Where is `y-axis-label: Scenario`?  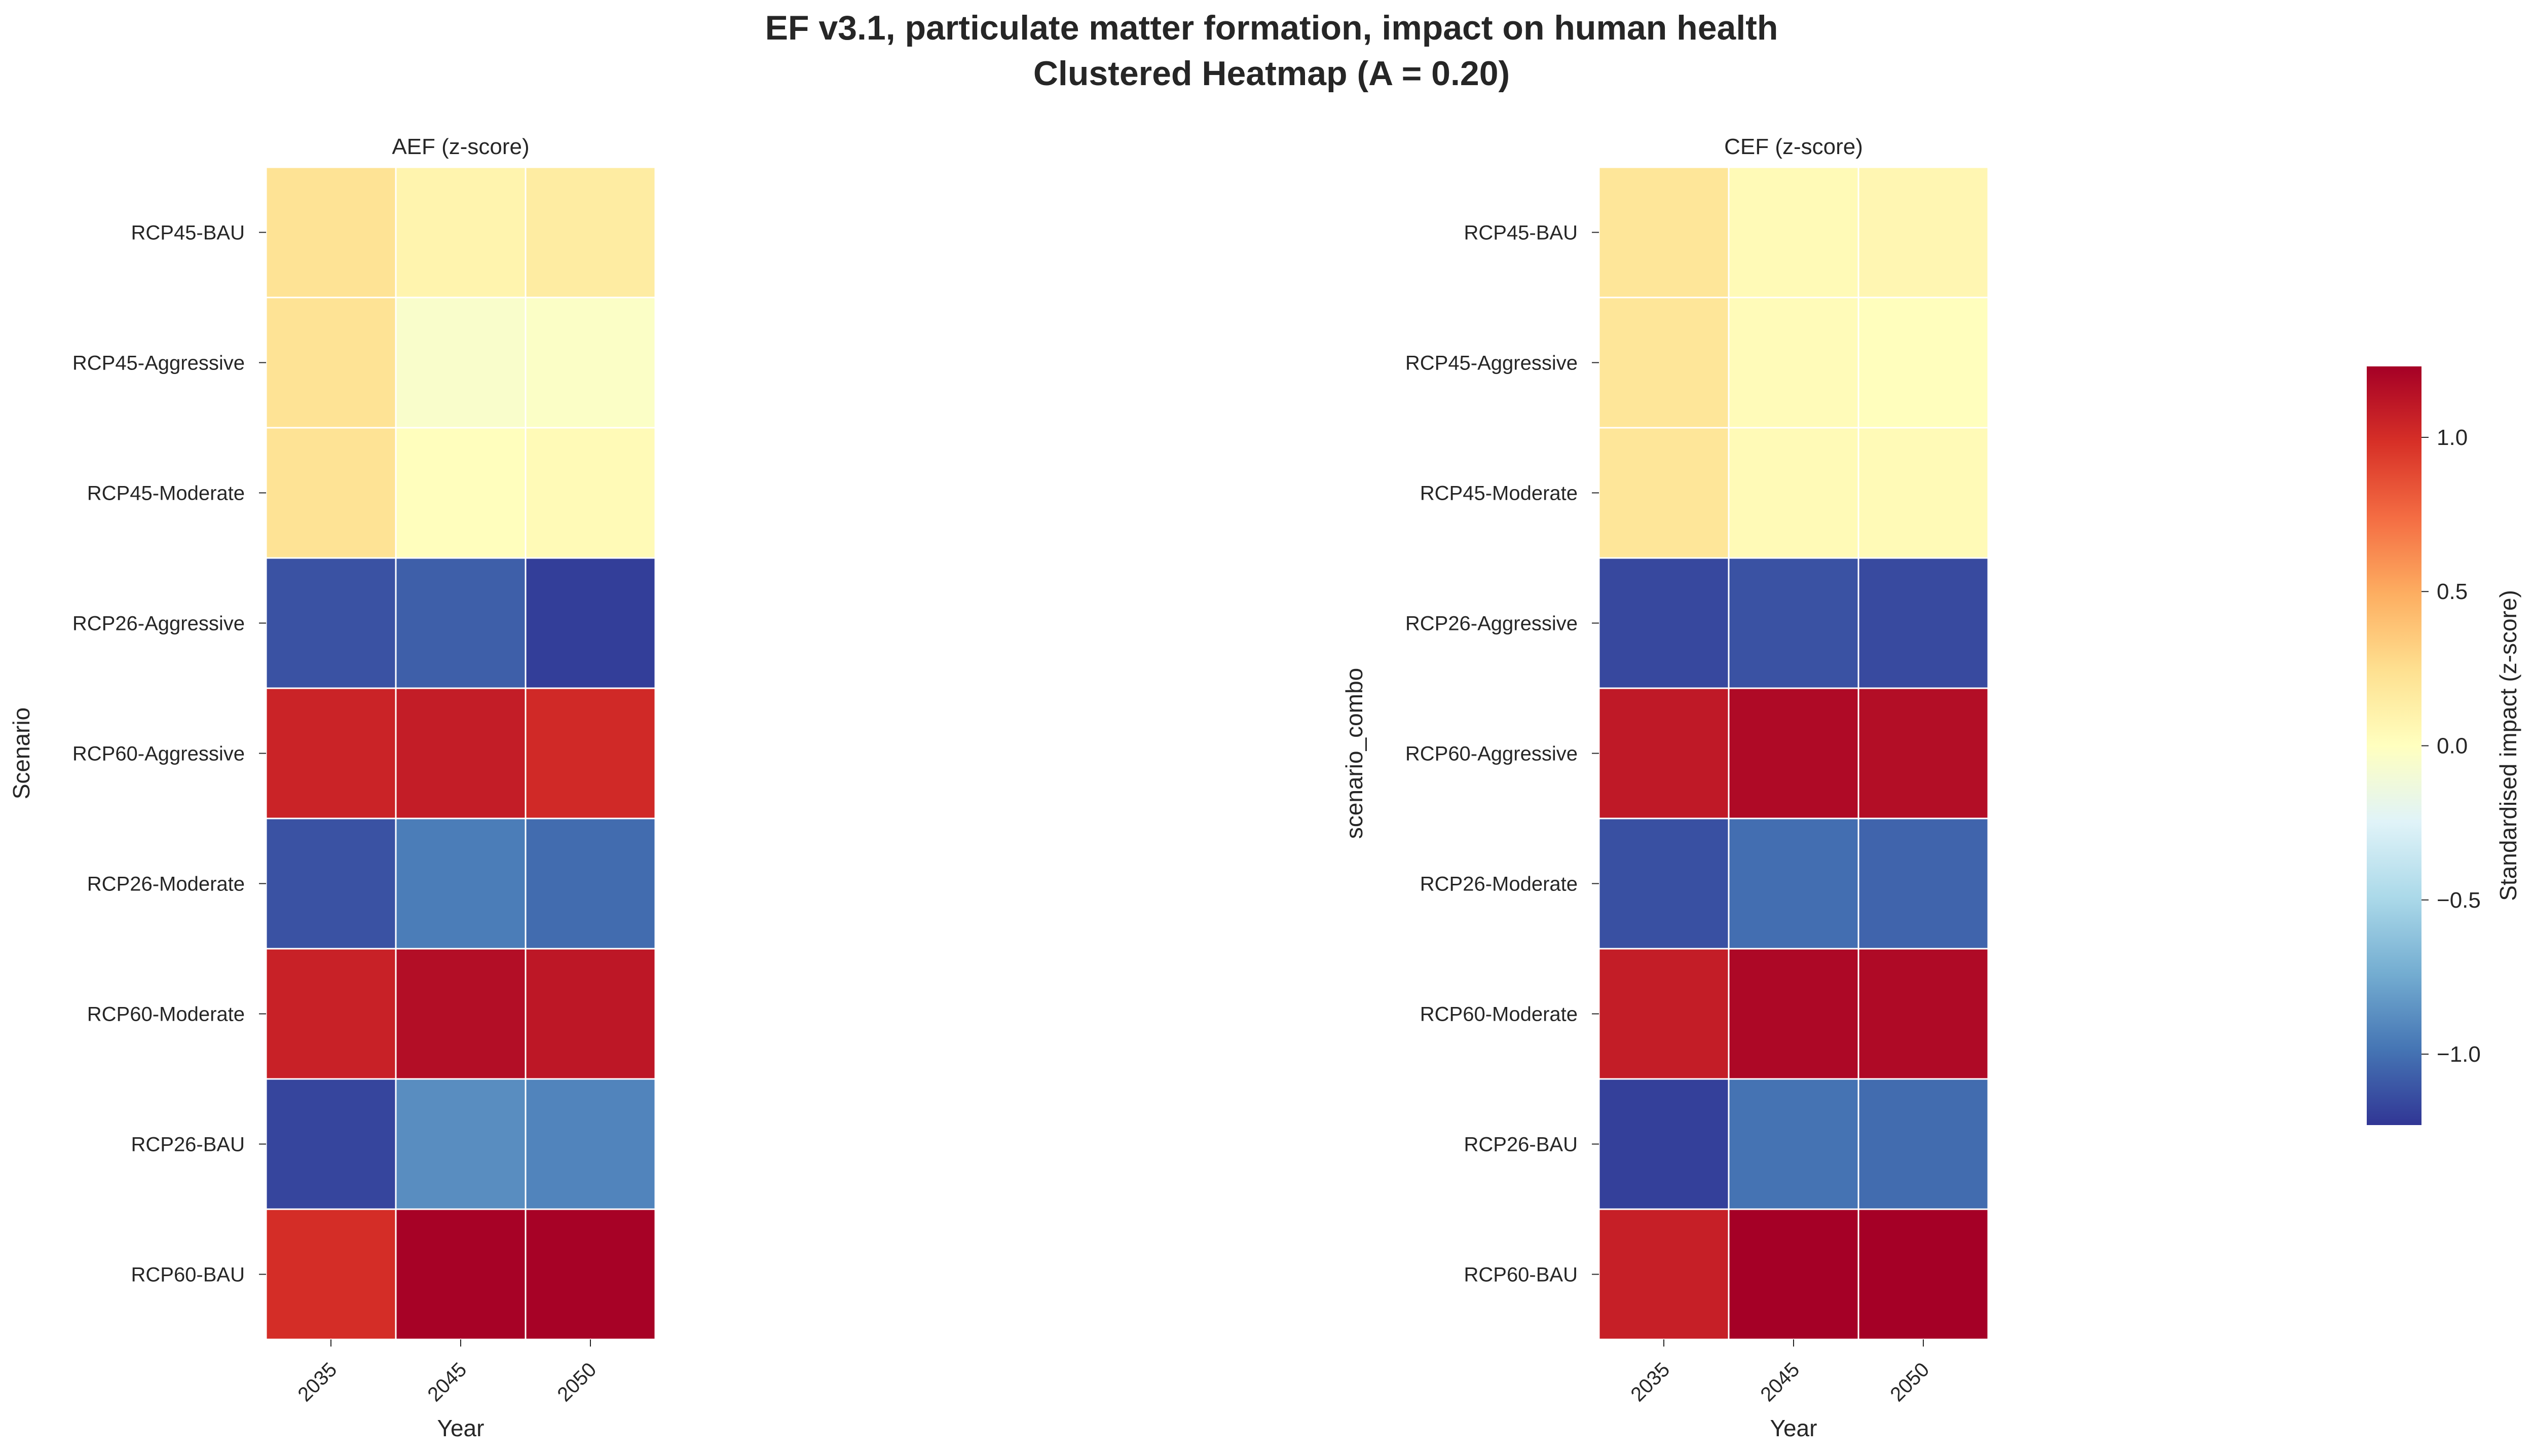
y-axis-label: Scenario is located at coordinates (21, 753).